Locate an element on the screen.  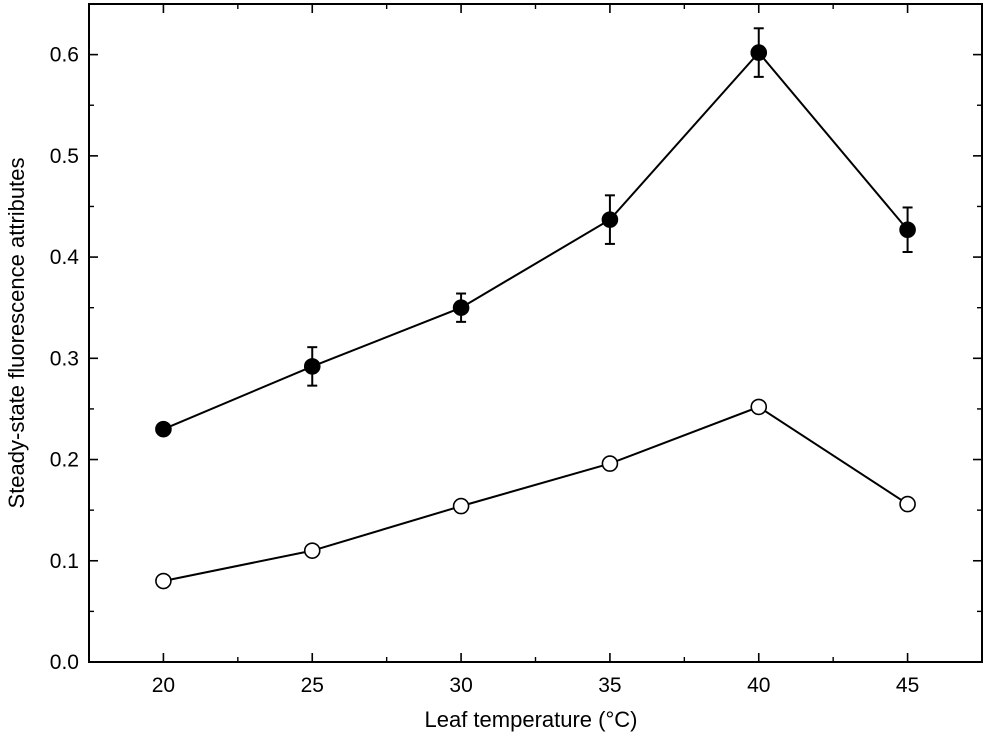
x-tick-label: 40 is located at coordinates (758, 685).